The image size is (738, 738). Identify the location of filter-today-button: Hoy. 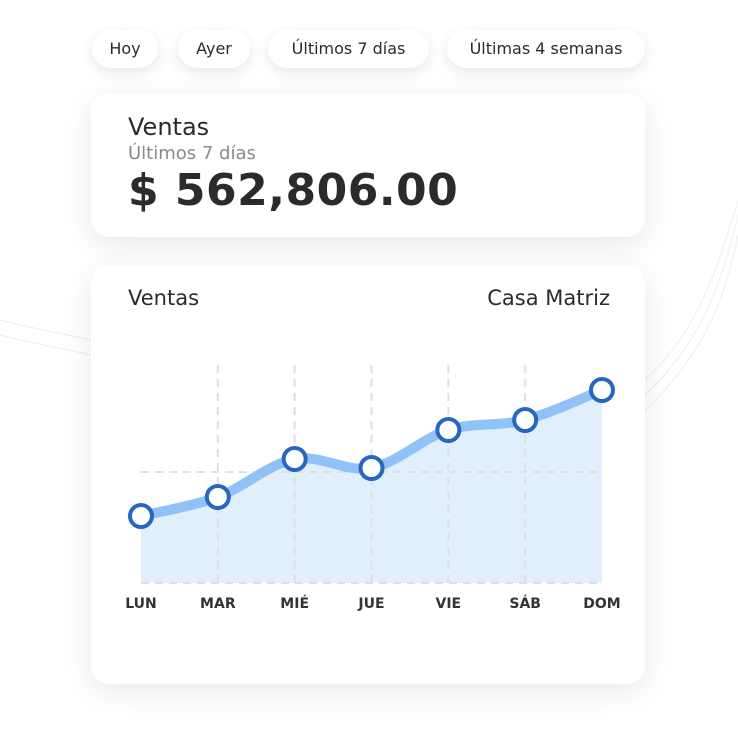
(125, 49).